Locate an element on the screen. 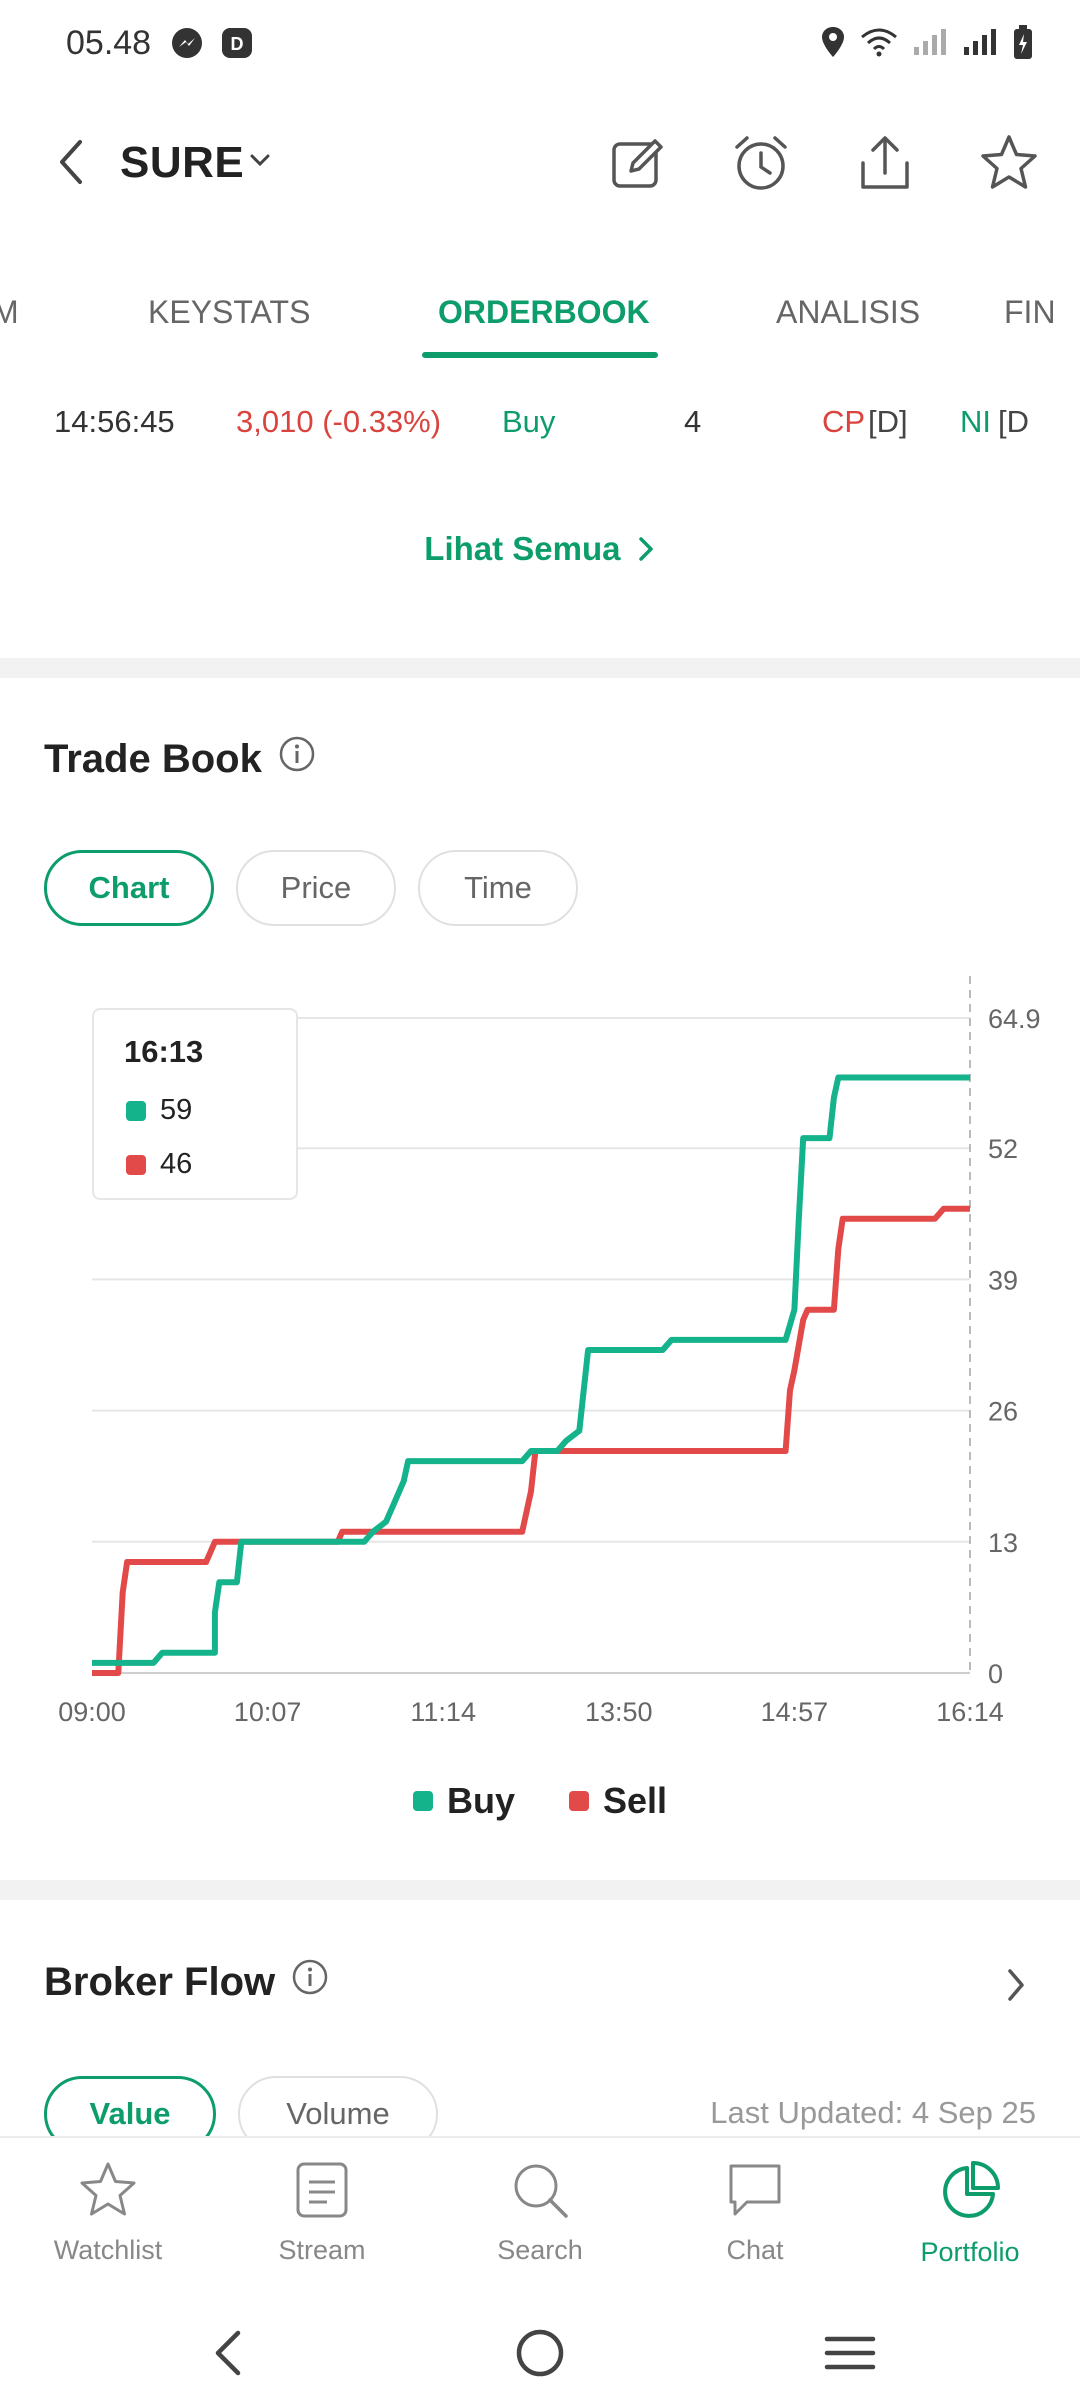 The image size is (1080, 2408). alarm-icon is located at coordinates (761, 163).